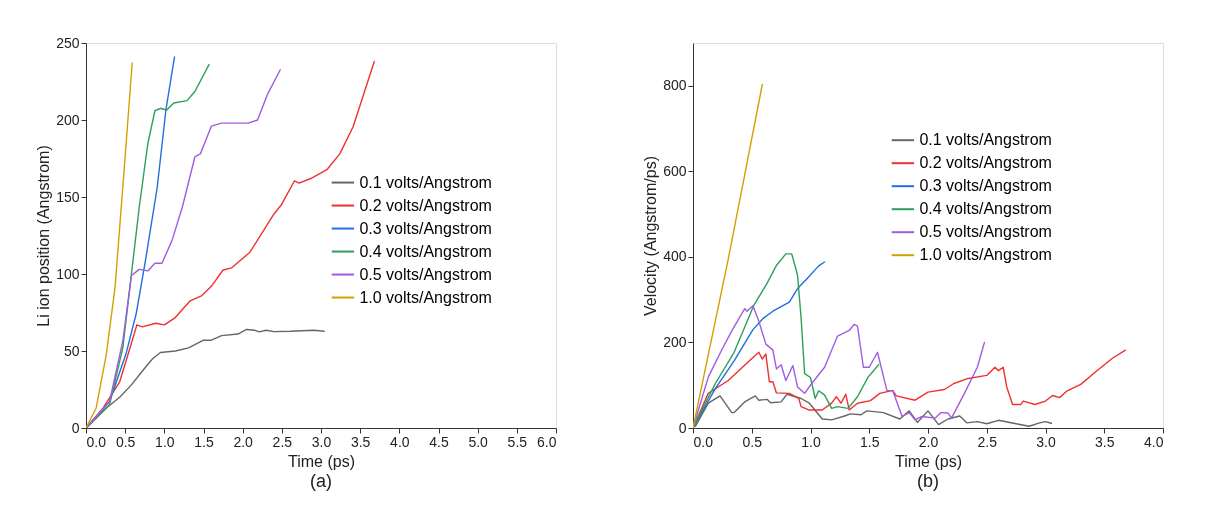  Describe the element at coordinates (68, 42) in the screenshot. I see `y-tick-label: 250` at that location.